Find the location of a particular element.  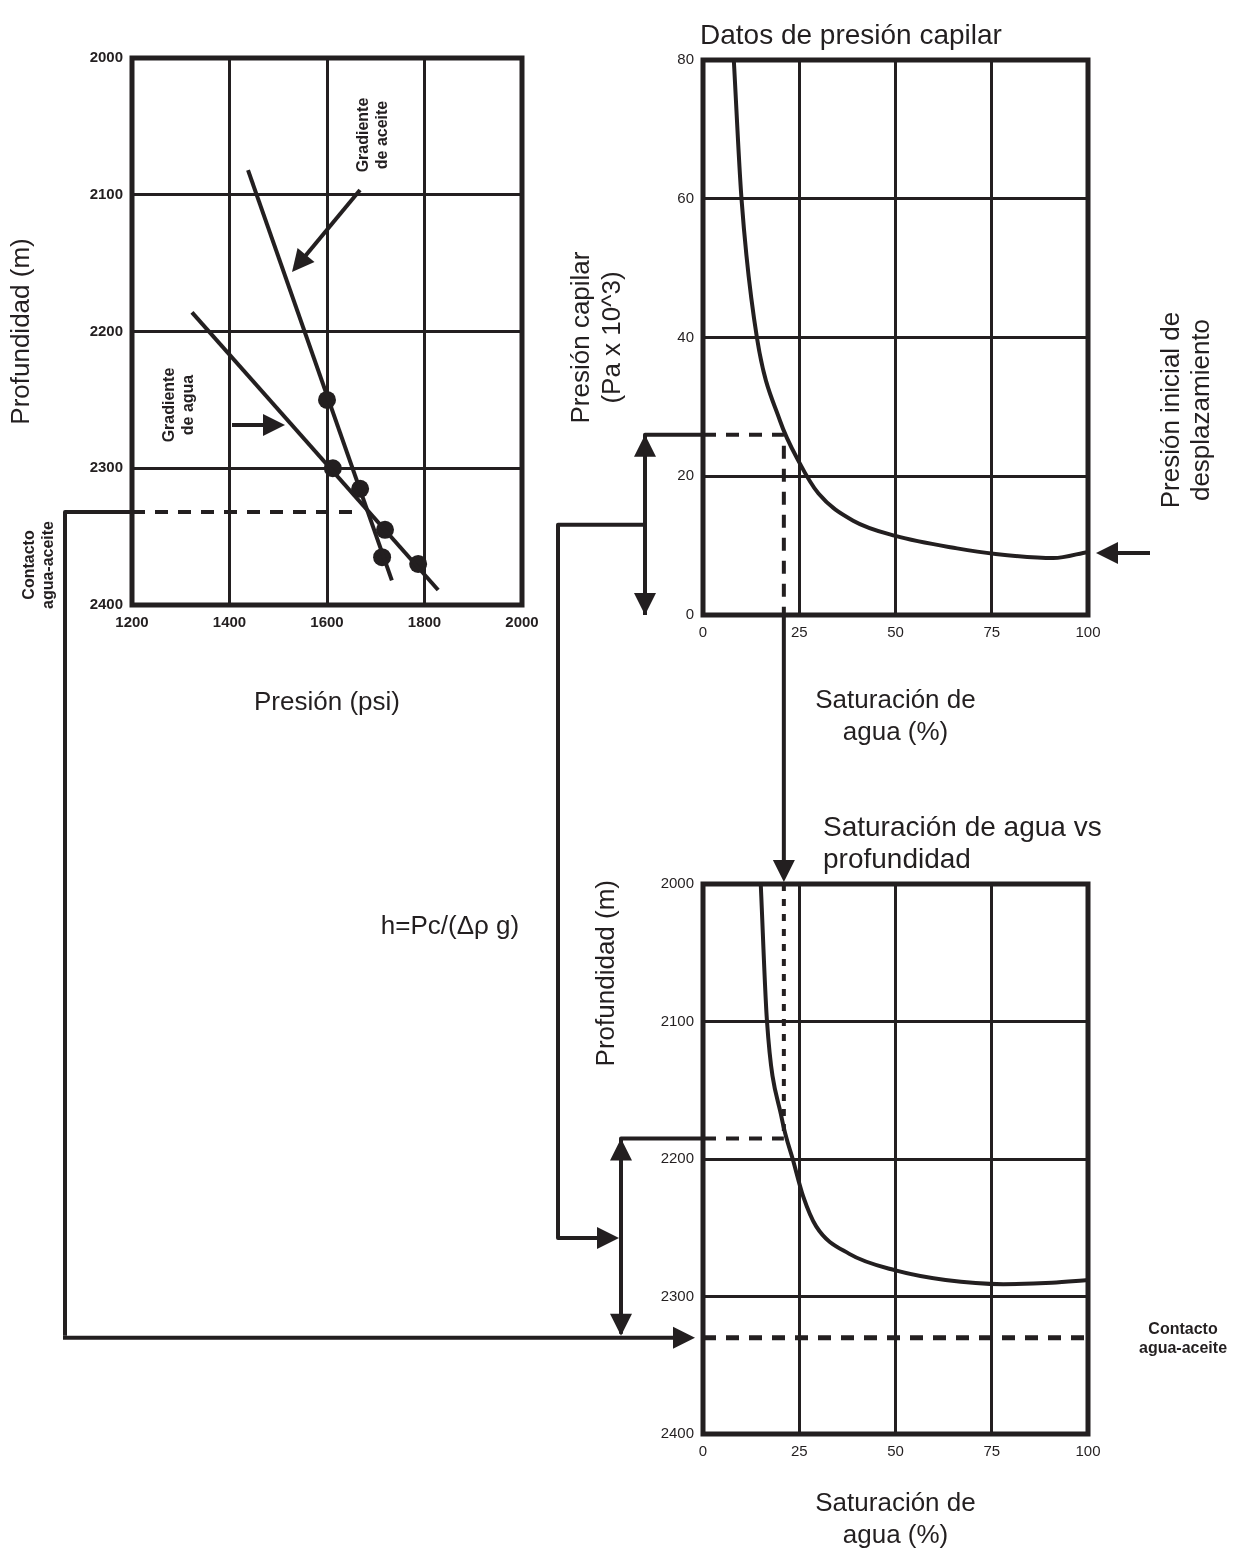

y-axis-title: Presión capilar (Pa x 10^3) is located at coordinates (595, 337).